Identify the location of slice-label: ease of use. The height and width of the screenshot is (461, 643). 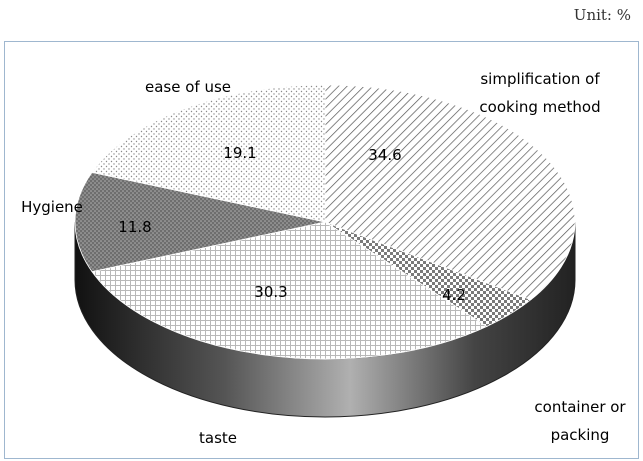
(188, 87).